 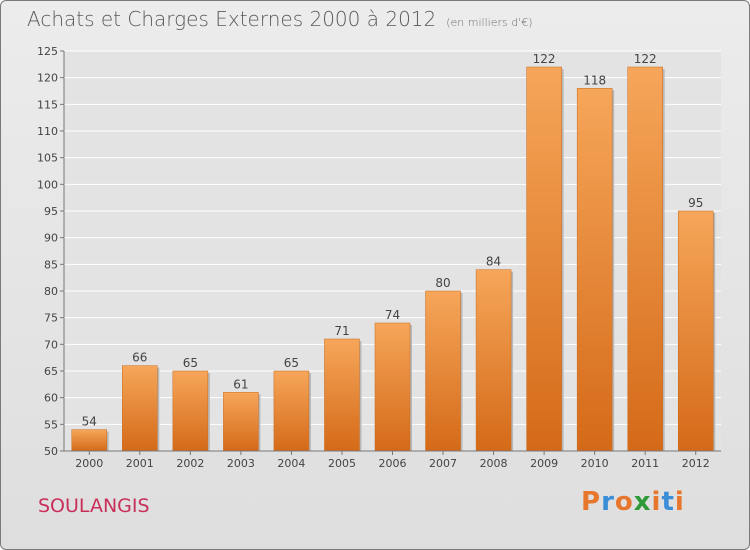 I want to click on bar-2012, so click(x=695, y=331).